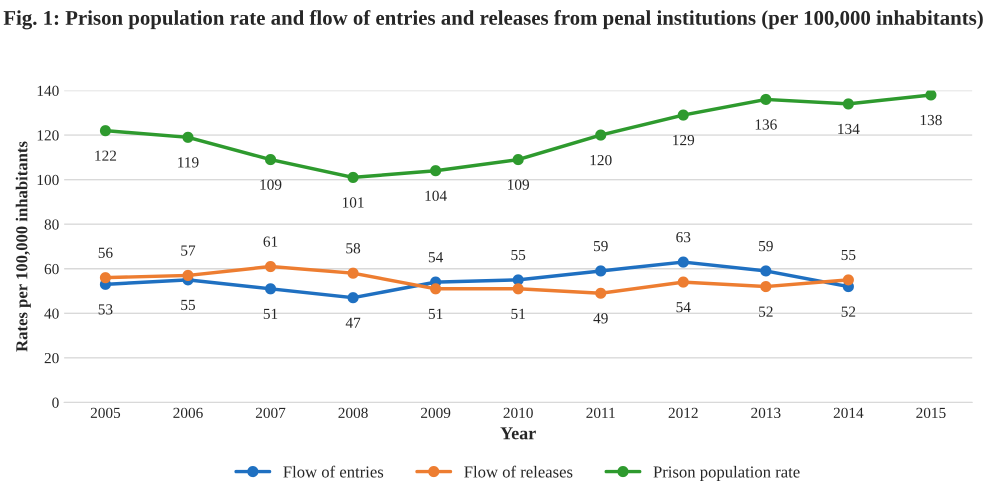  I want to click on y-tick-label: 80, so click(51, 224).